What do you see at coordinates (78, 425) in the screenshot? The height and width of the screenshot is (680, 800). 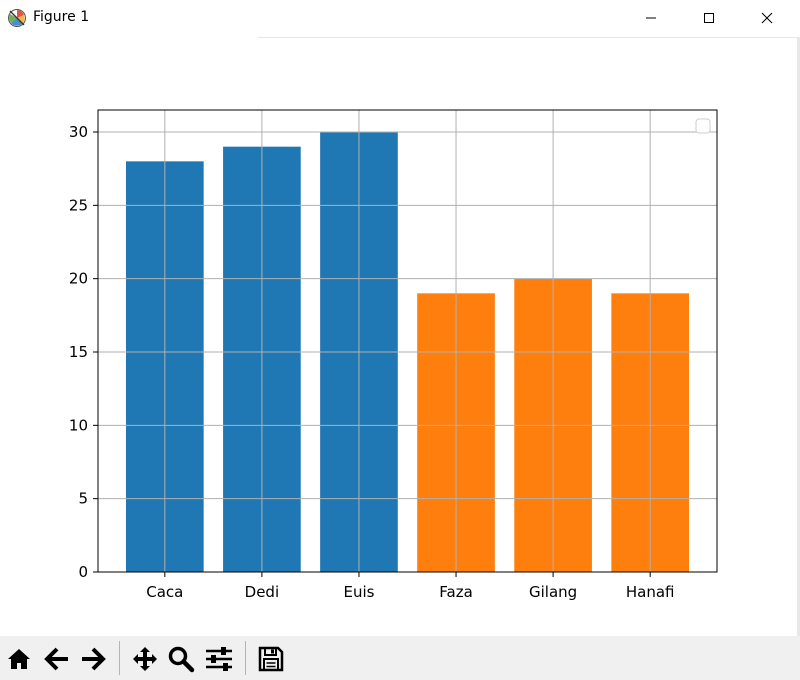 I see `y-tick-label: 10` at bounding box center [78, 425].